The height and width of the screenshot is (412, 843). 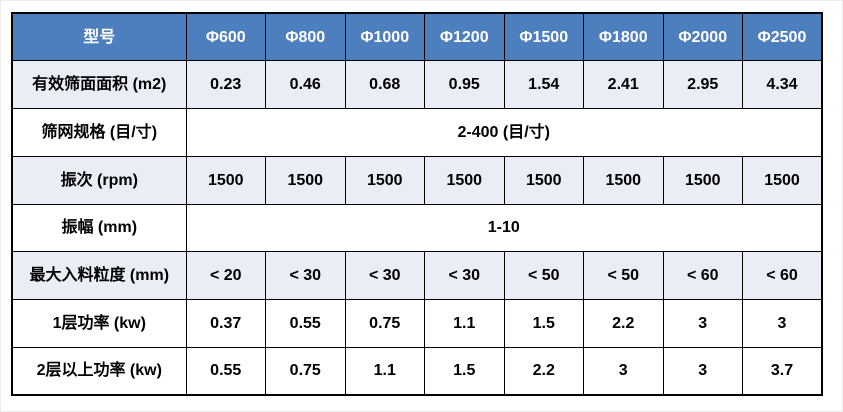 I want to click on header-model-2000: Φ2000, so click(x=702, y=37).